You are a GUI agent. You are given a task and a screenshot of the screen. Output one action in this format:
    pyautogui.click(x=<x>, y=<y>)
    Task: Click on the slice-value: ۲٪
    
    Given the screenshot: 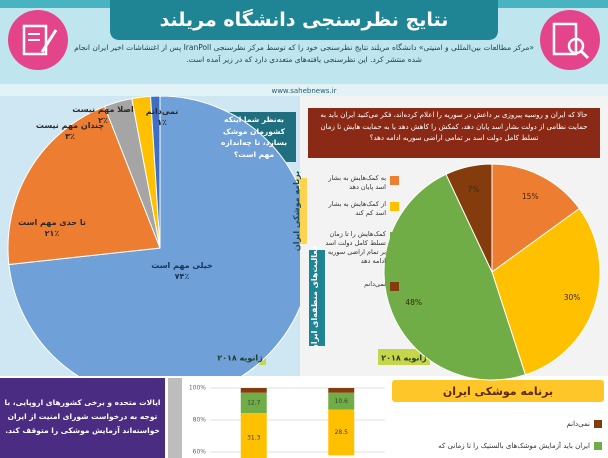 What is the action you would take?
    pyautogui.click(x=103, y=120)
    